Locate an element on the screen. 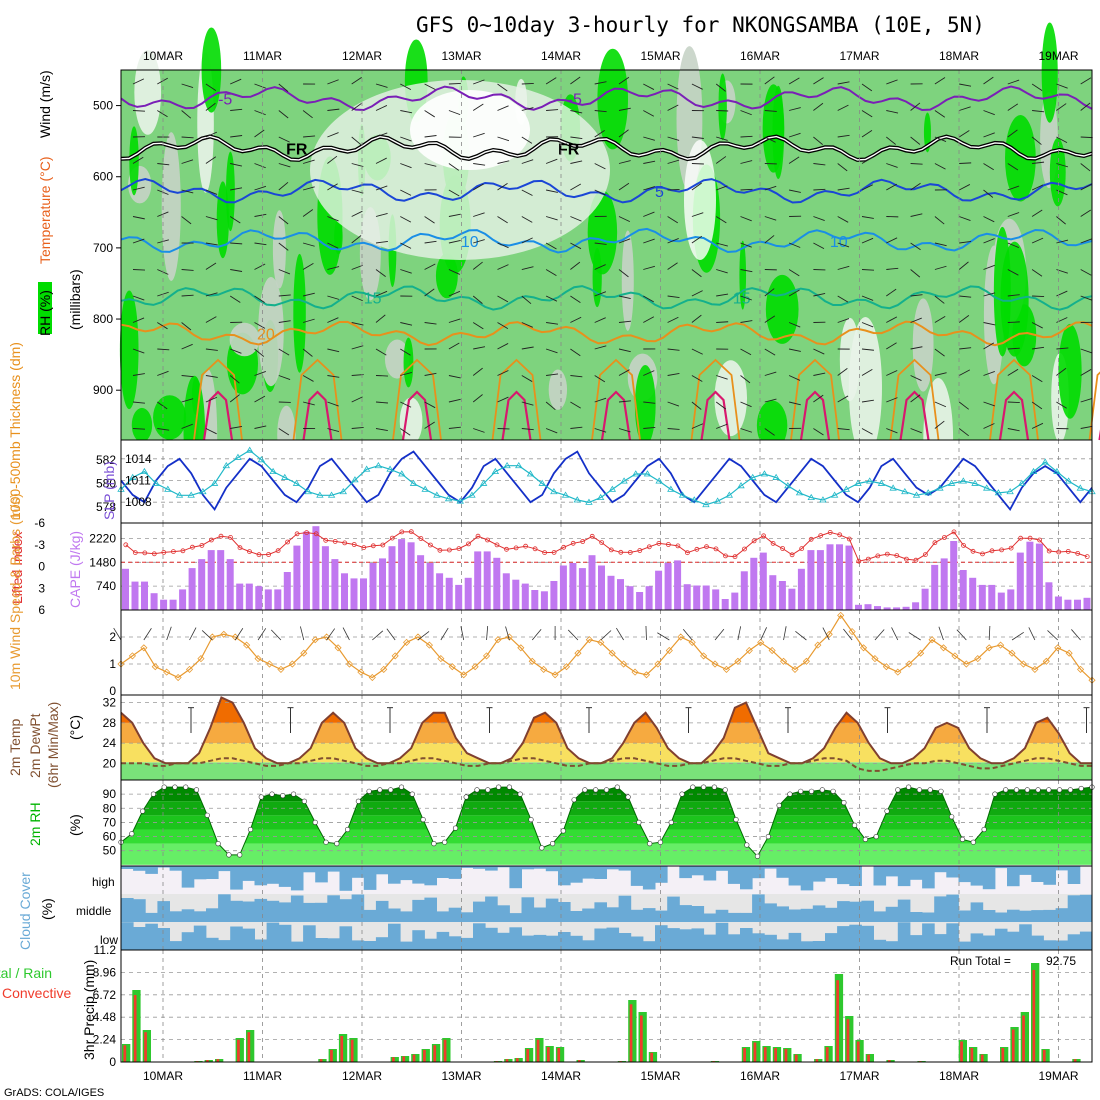 This screenshot has height=1100, width=1100. day-label-bottom: 14MAR is located at coordinates (561, 1076).